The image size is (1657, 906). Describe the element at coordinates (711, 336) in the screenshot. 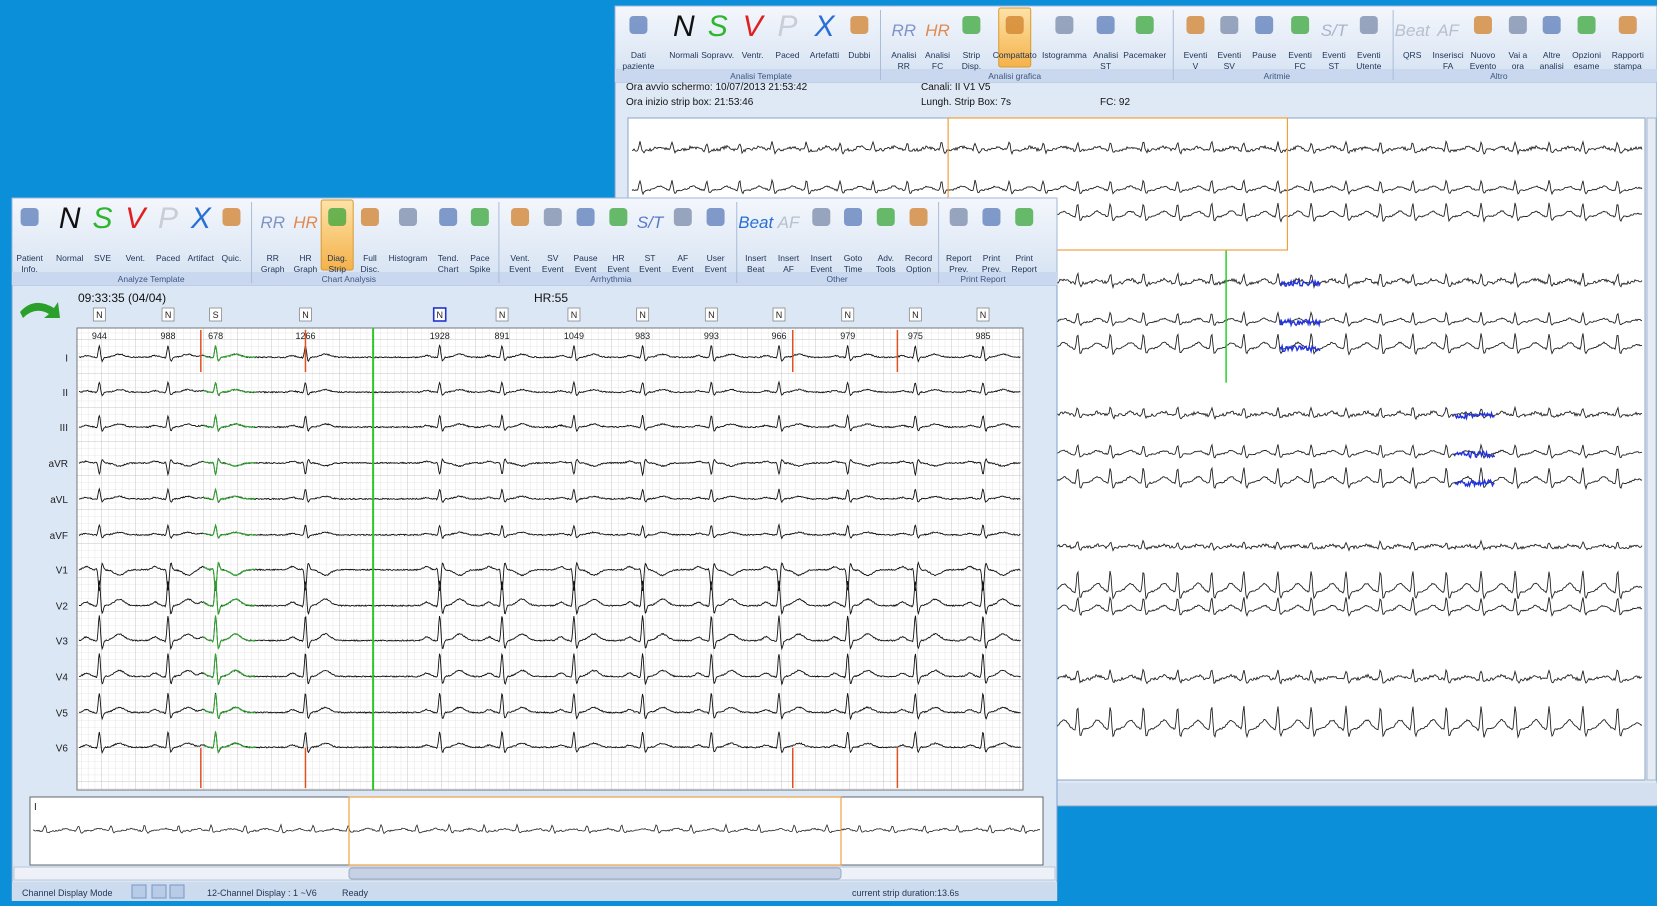

I see `rr-label: 993` at that location.